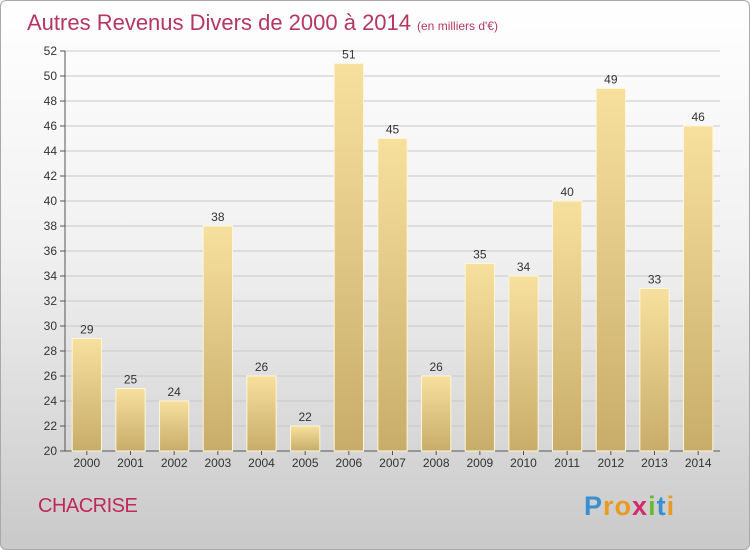  I want to click on x-tick-label: 2012, so click(610, 463).